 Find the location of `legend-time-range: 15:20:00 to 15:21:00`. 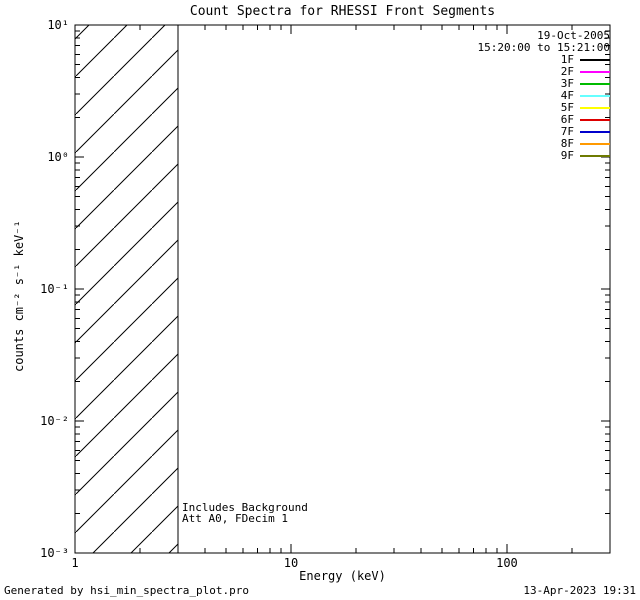

legend-time-range: 15:20:00 to 15:21:00 is located at coordinates (543, 47).